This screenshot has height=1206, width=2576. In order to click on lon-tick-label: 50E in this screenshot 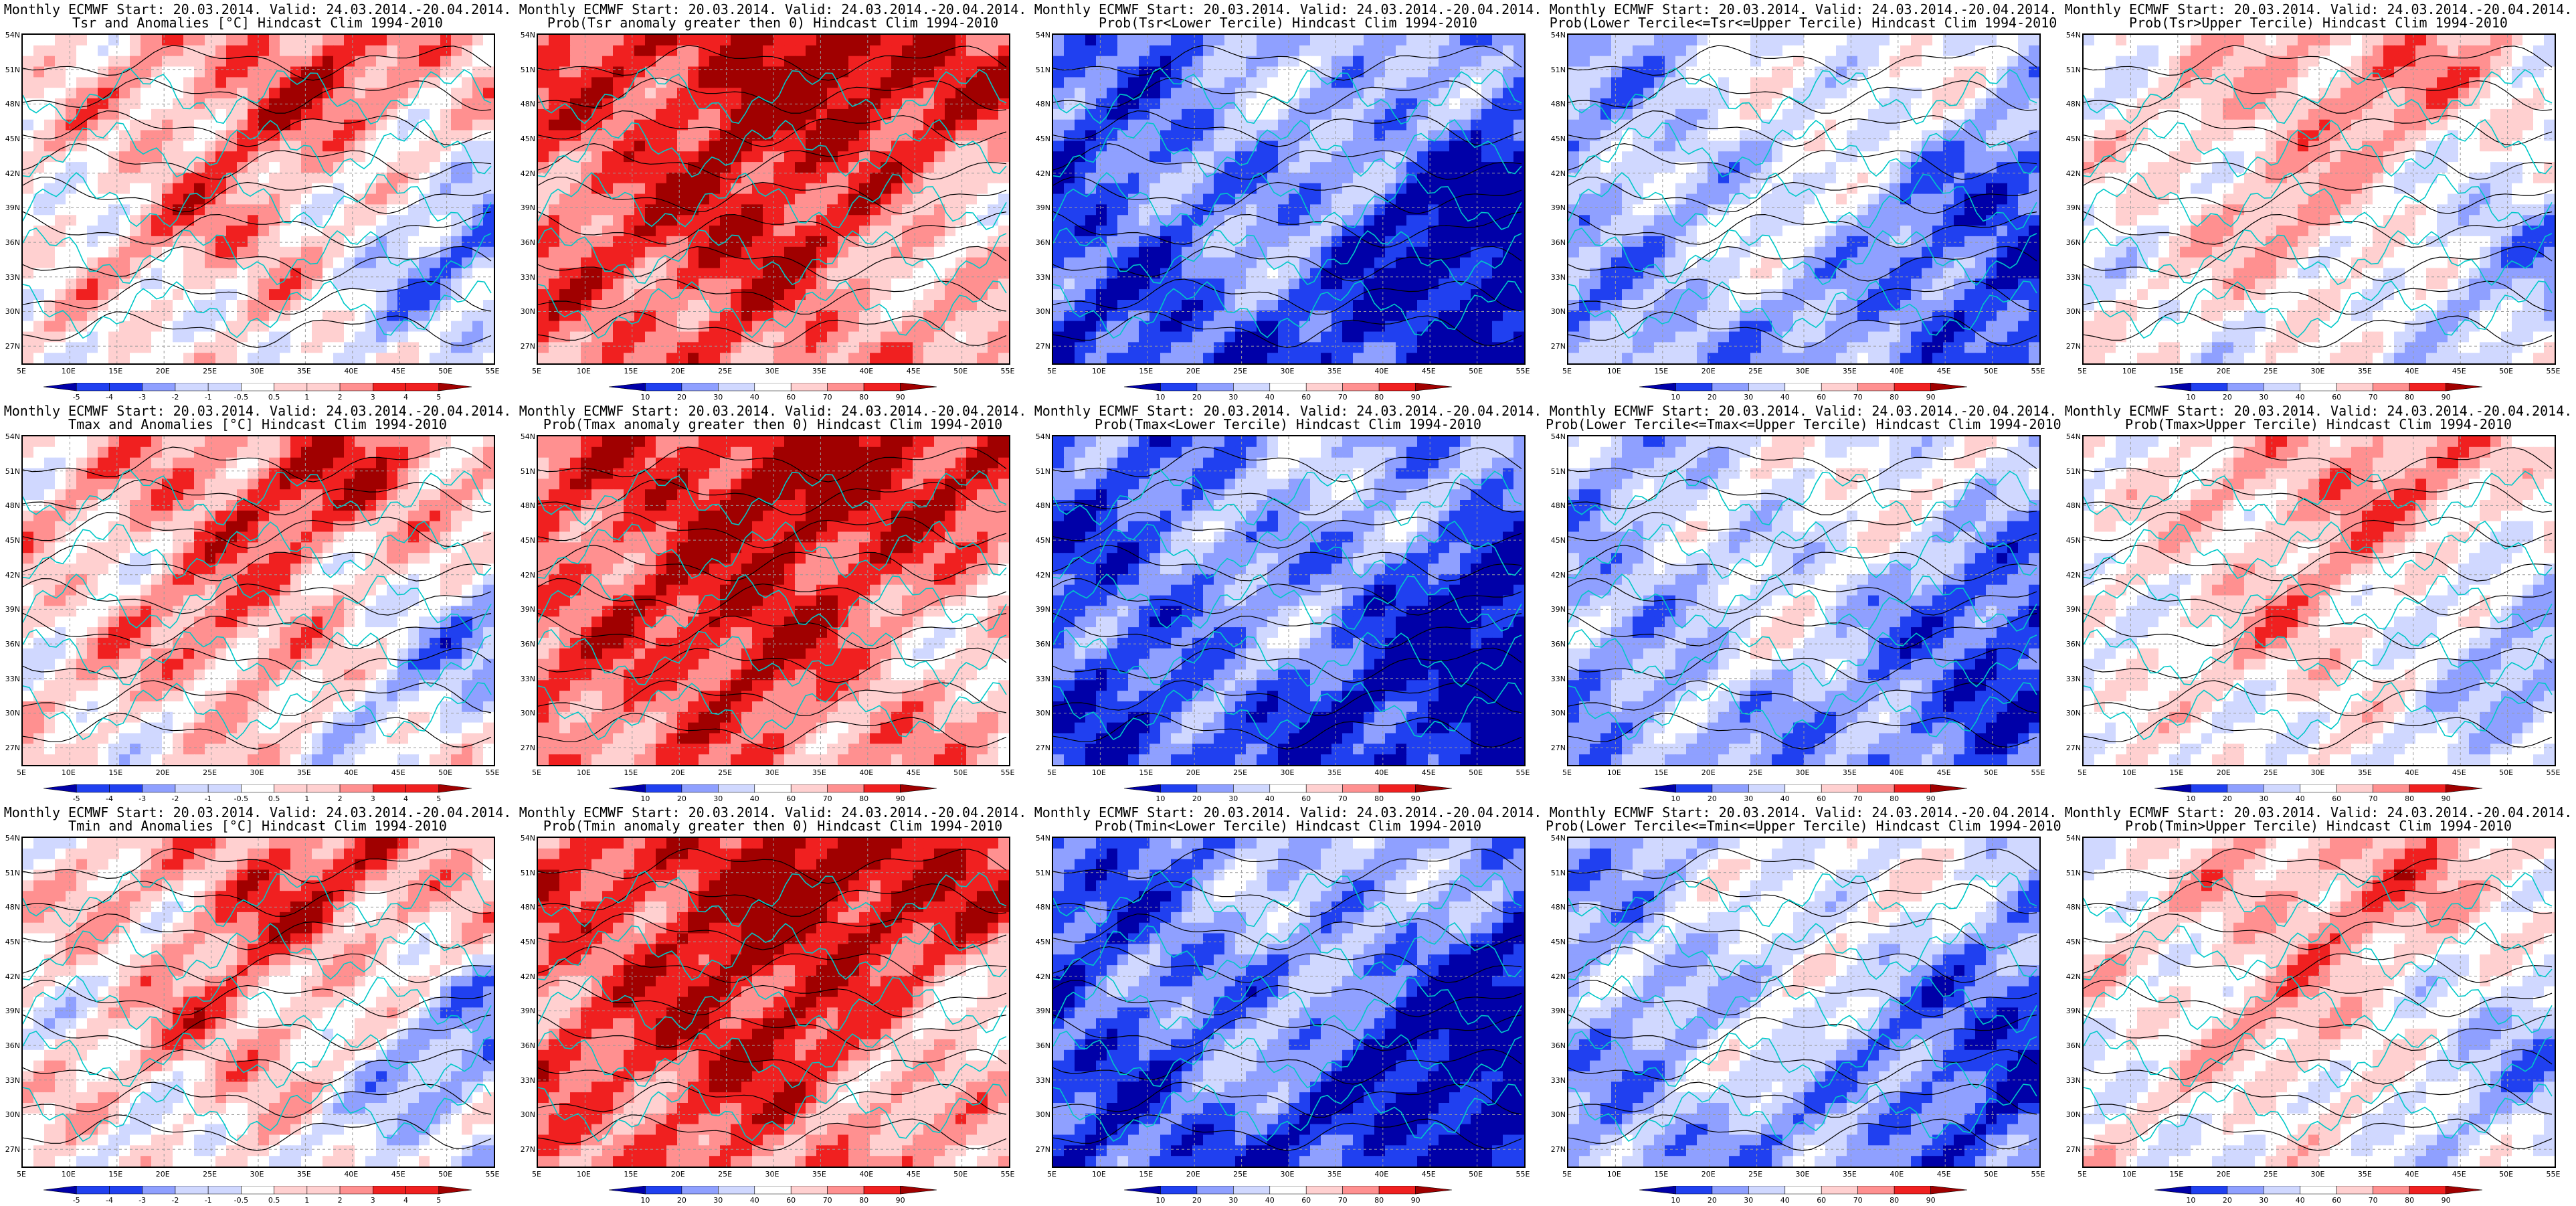, I will do `click(961, 371)`.